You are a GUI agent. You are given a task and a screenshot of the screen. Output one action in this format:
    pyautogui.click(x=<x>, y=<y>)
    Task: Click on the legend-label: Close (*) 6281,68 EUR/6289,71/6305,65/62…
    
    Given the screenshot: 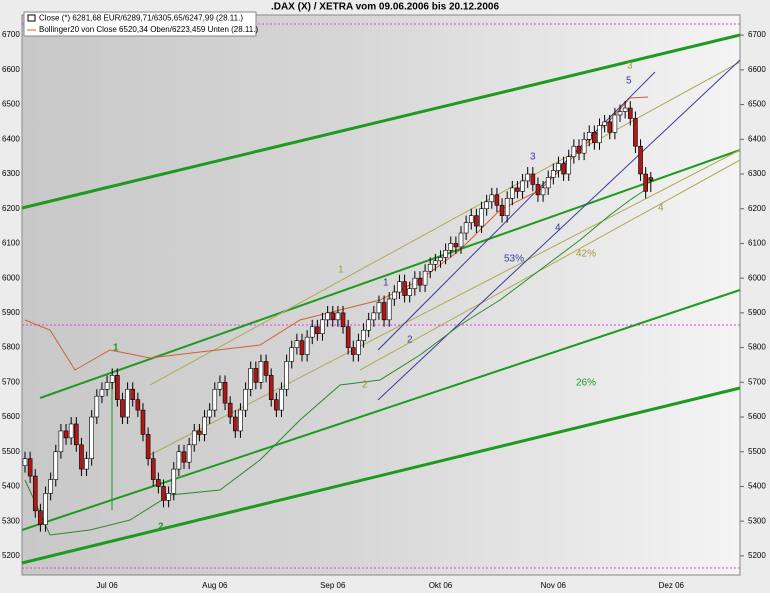 What is the action you would take?
    pyautogui.click(x=141, y=18)
    